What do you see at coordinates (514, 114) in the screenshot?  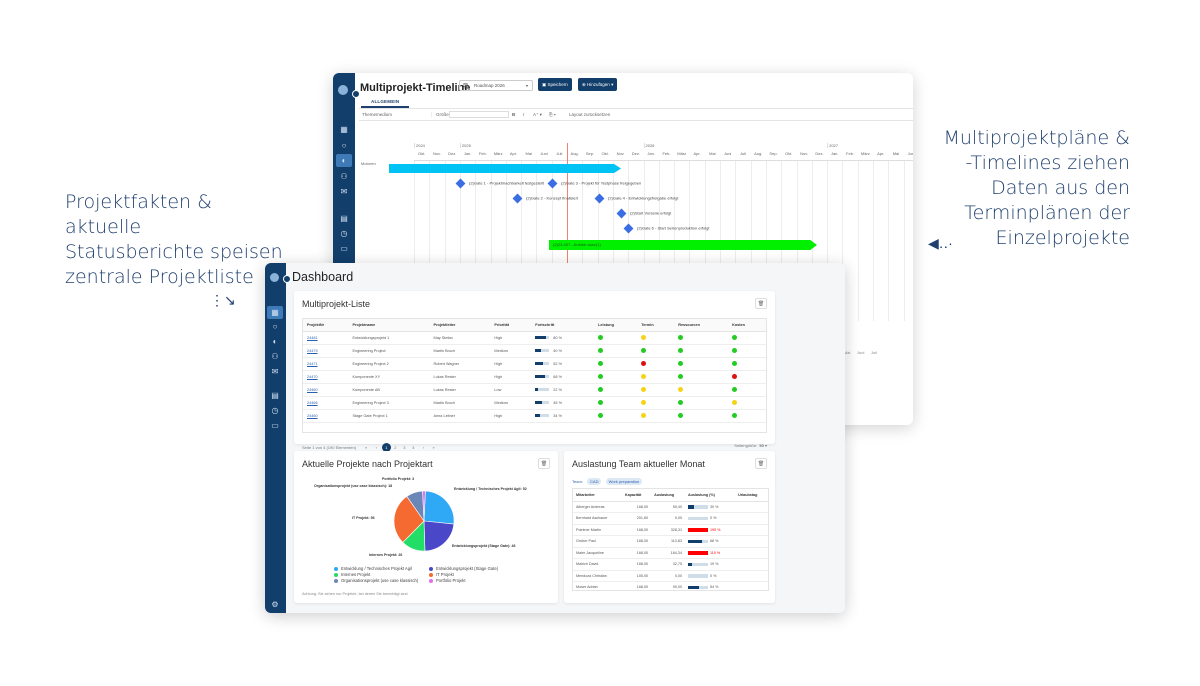 I see `bold-button: B` at bounding box center [514, 114].